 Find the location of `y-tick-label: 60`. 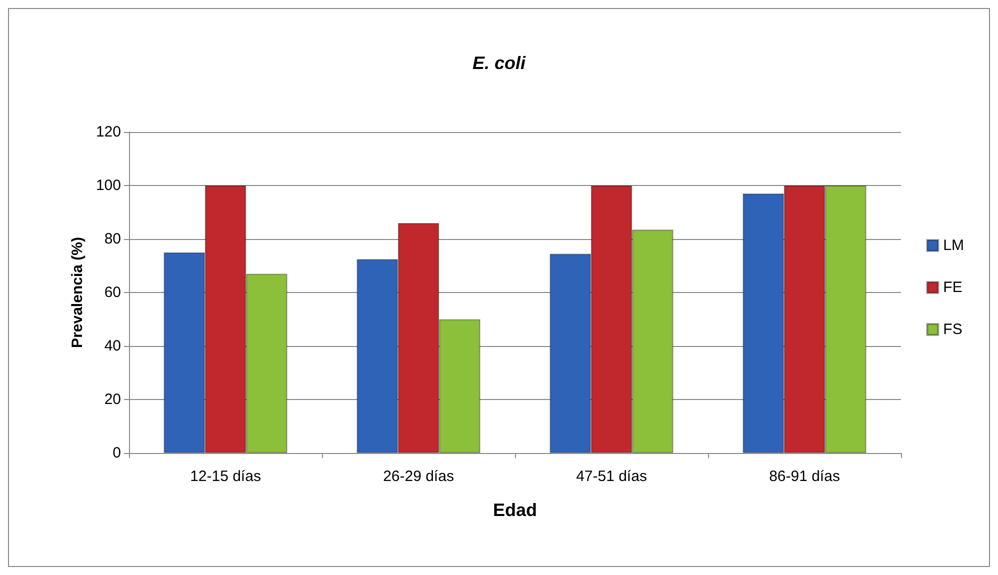

y-tick-label: 60 is located at coordinates (112, 292).